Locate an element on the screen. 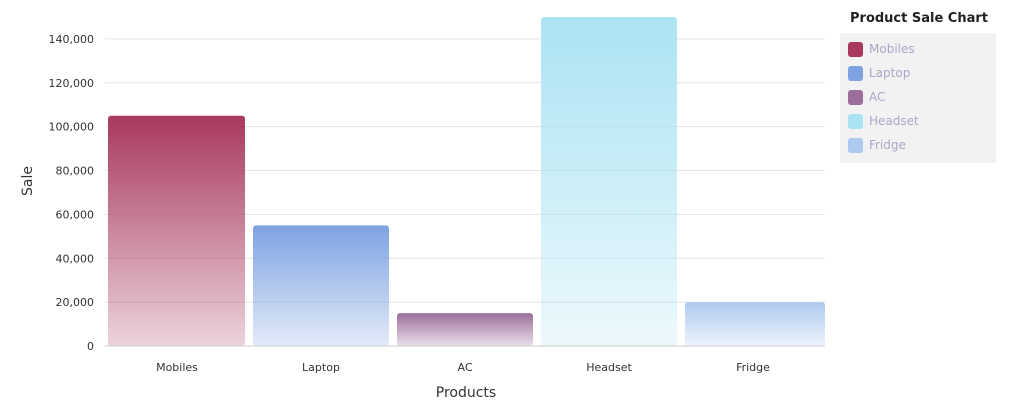 The image size is (1009, 420). legend-item-laptop: Laptop is located at coordinates (918, 73).